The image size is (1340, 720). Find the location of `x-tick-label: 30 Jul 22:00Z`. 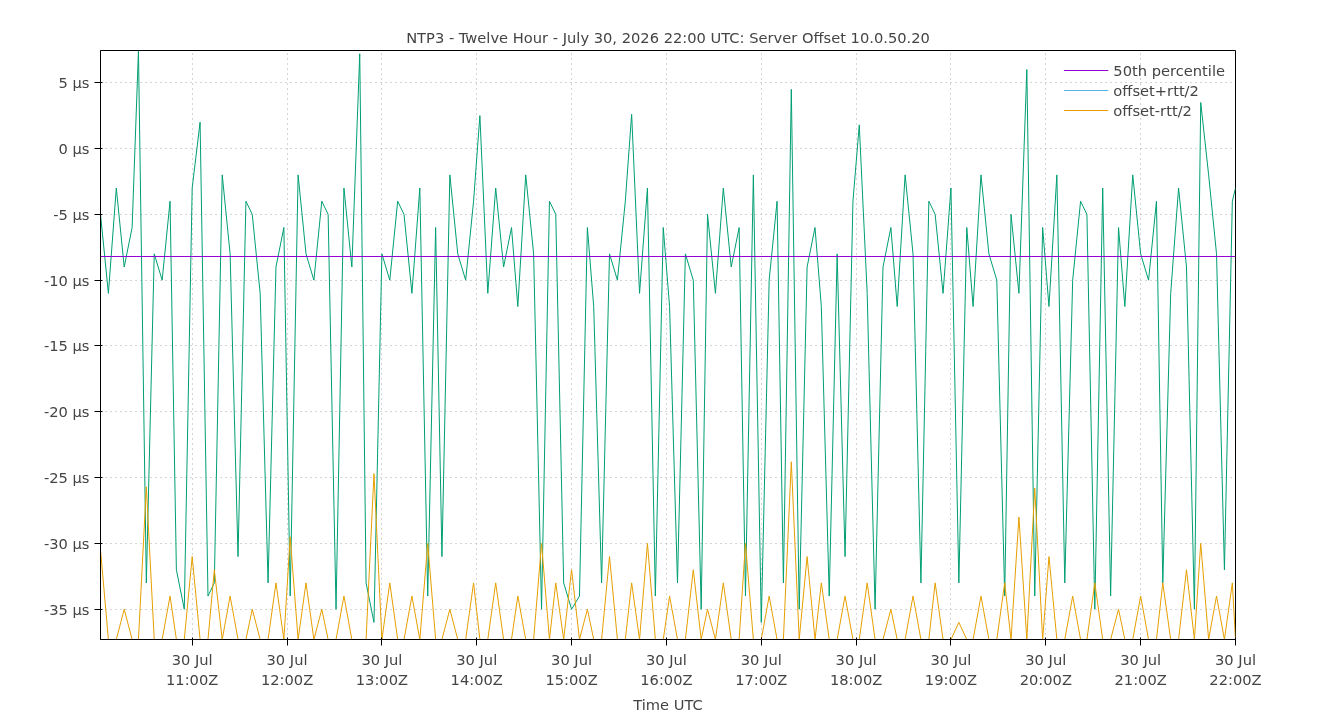

x-tick-label: 30 Jul 22:00Z is located at coordinates (1235, 669).